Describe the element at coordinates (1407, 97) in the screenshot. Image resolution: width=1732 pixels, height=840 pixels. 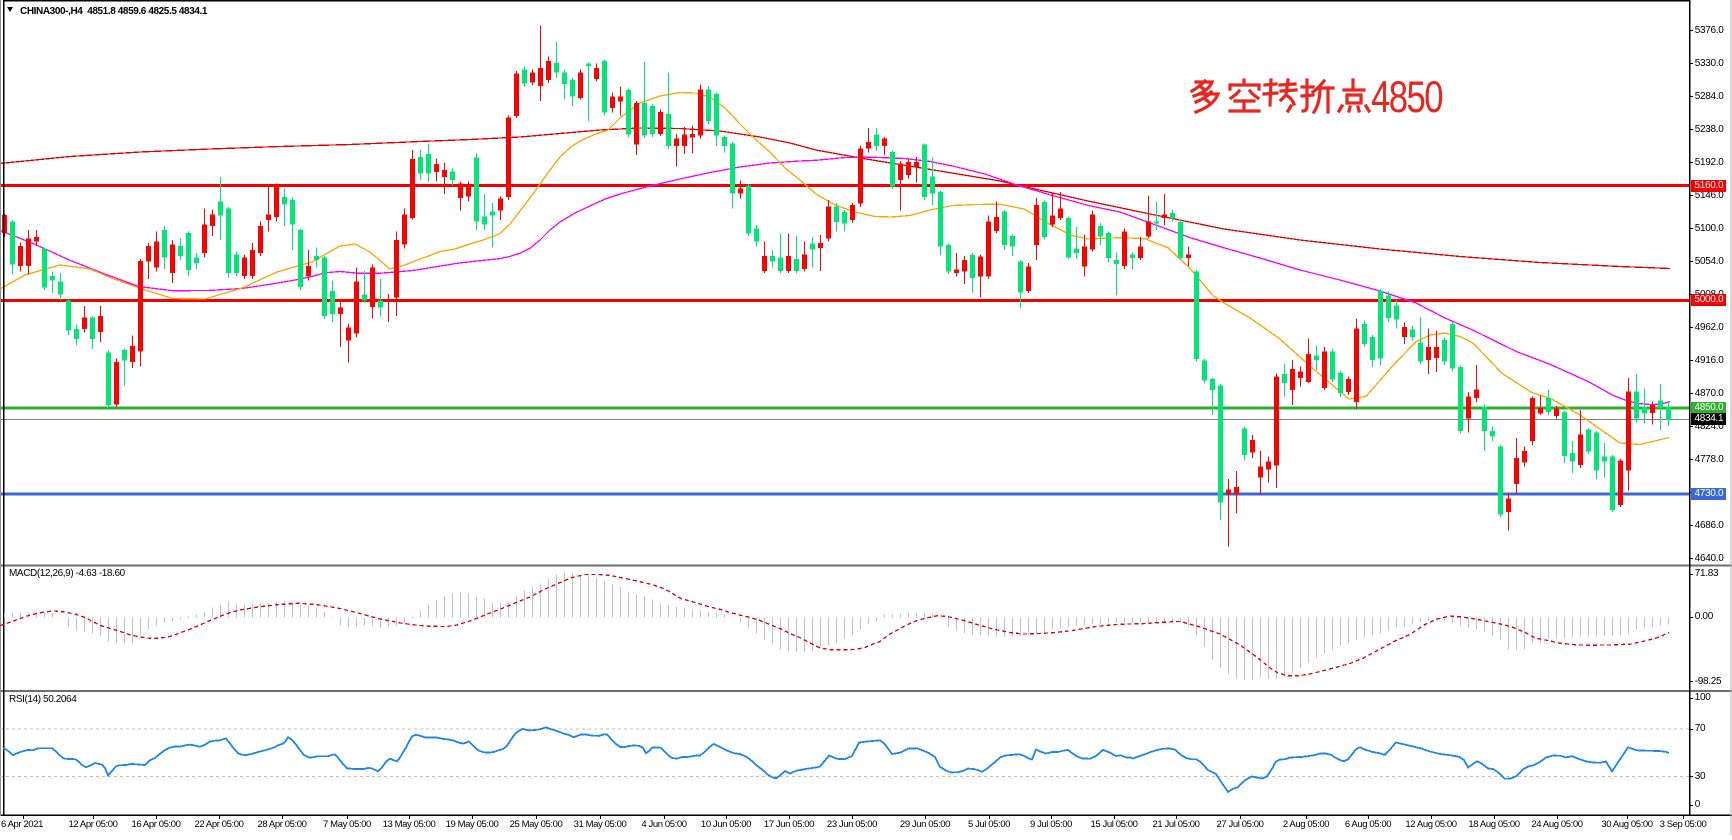
I see `svg-text: 4850` at that location.